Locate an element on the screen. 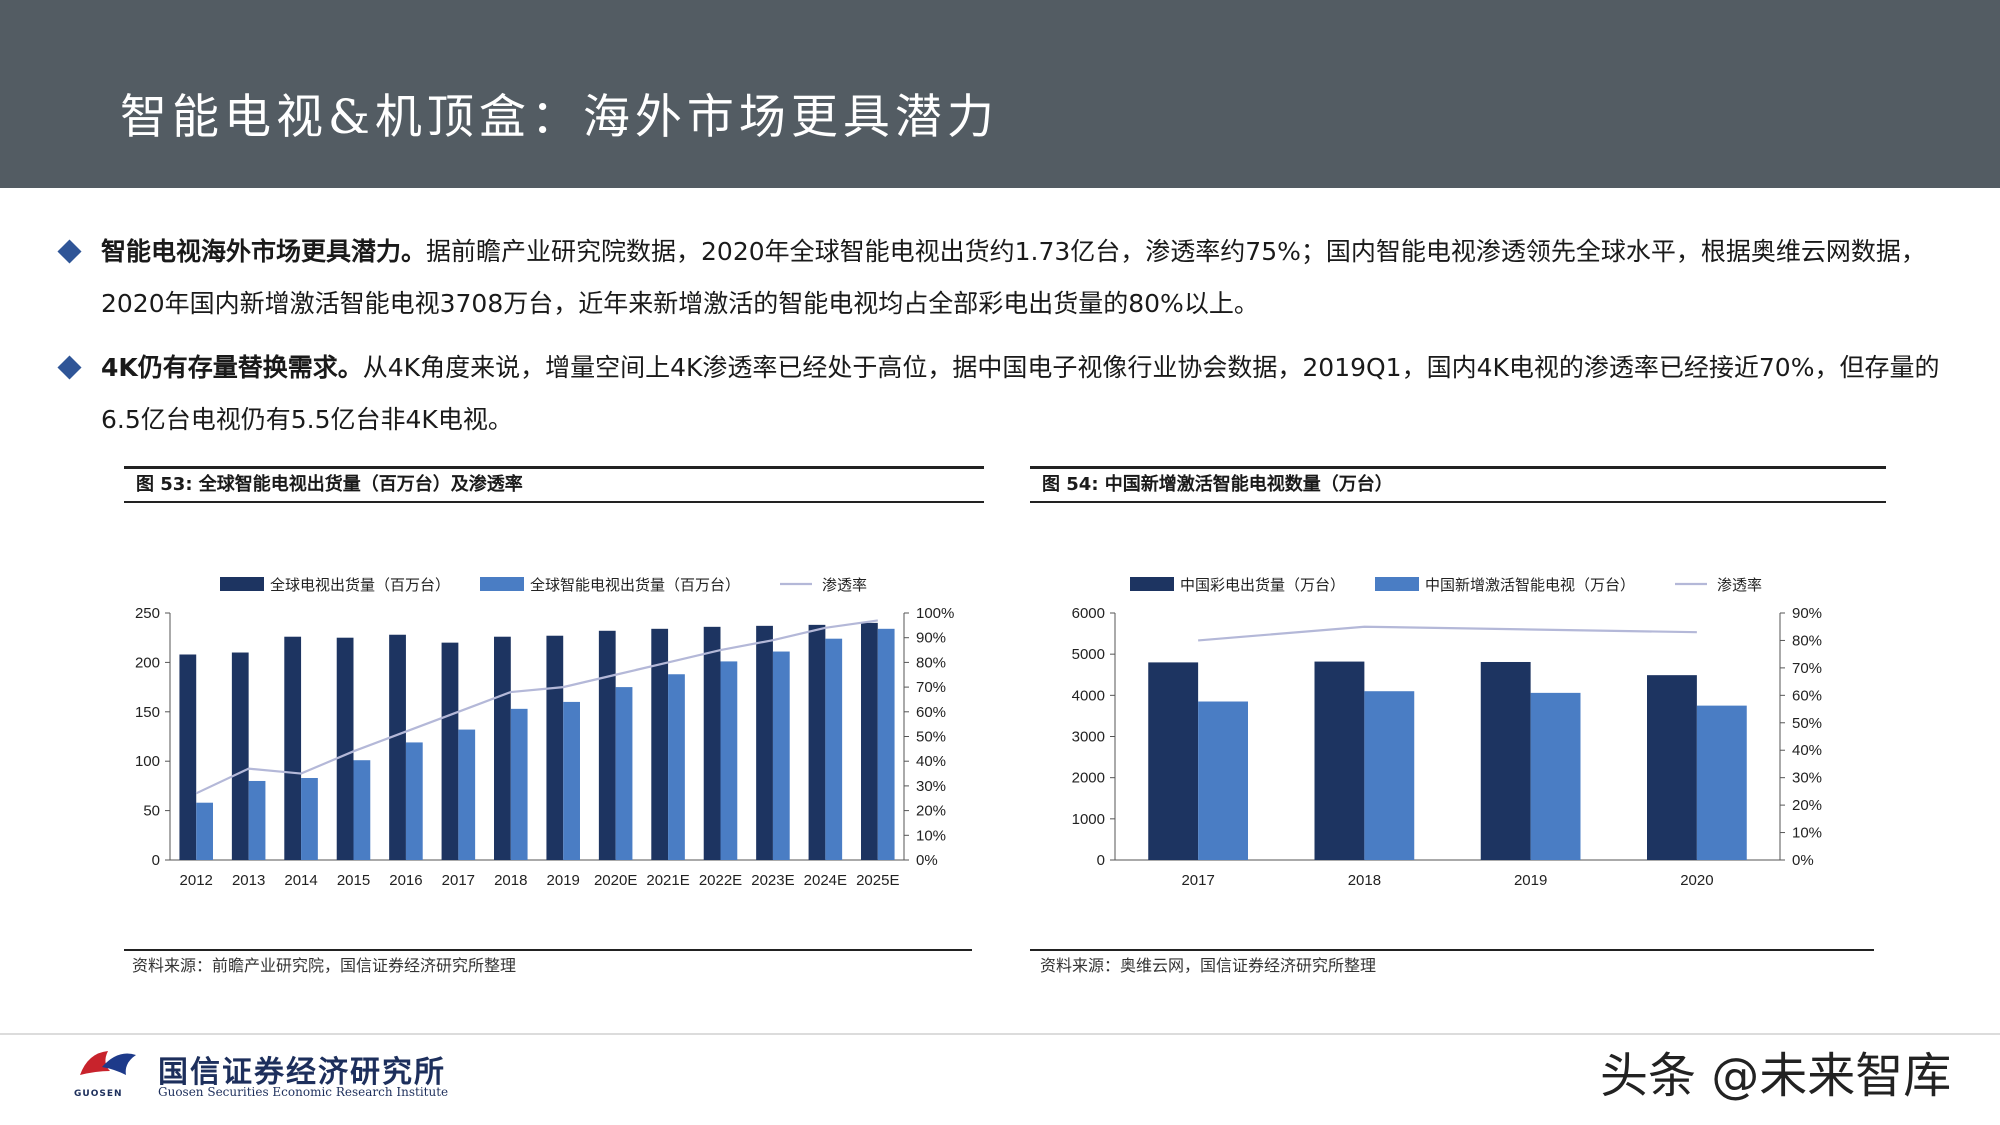  y2-tick-label: 70% is located at coordinates (931, 687).